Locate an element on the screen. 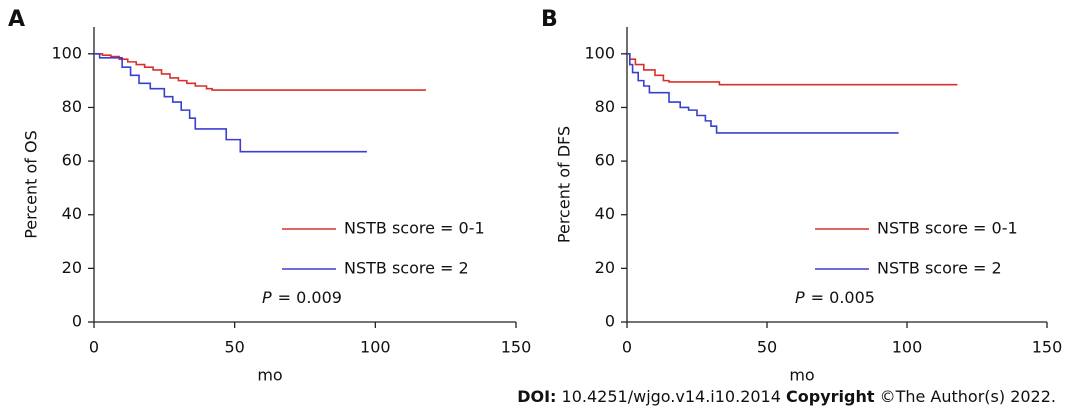 The image size is (1066, 413). panel-label: A is located at coordinates (16, 19).